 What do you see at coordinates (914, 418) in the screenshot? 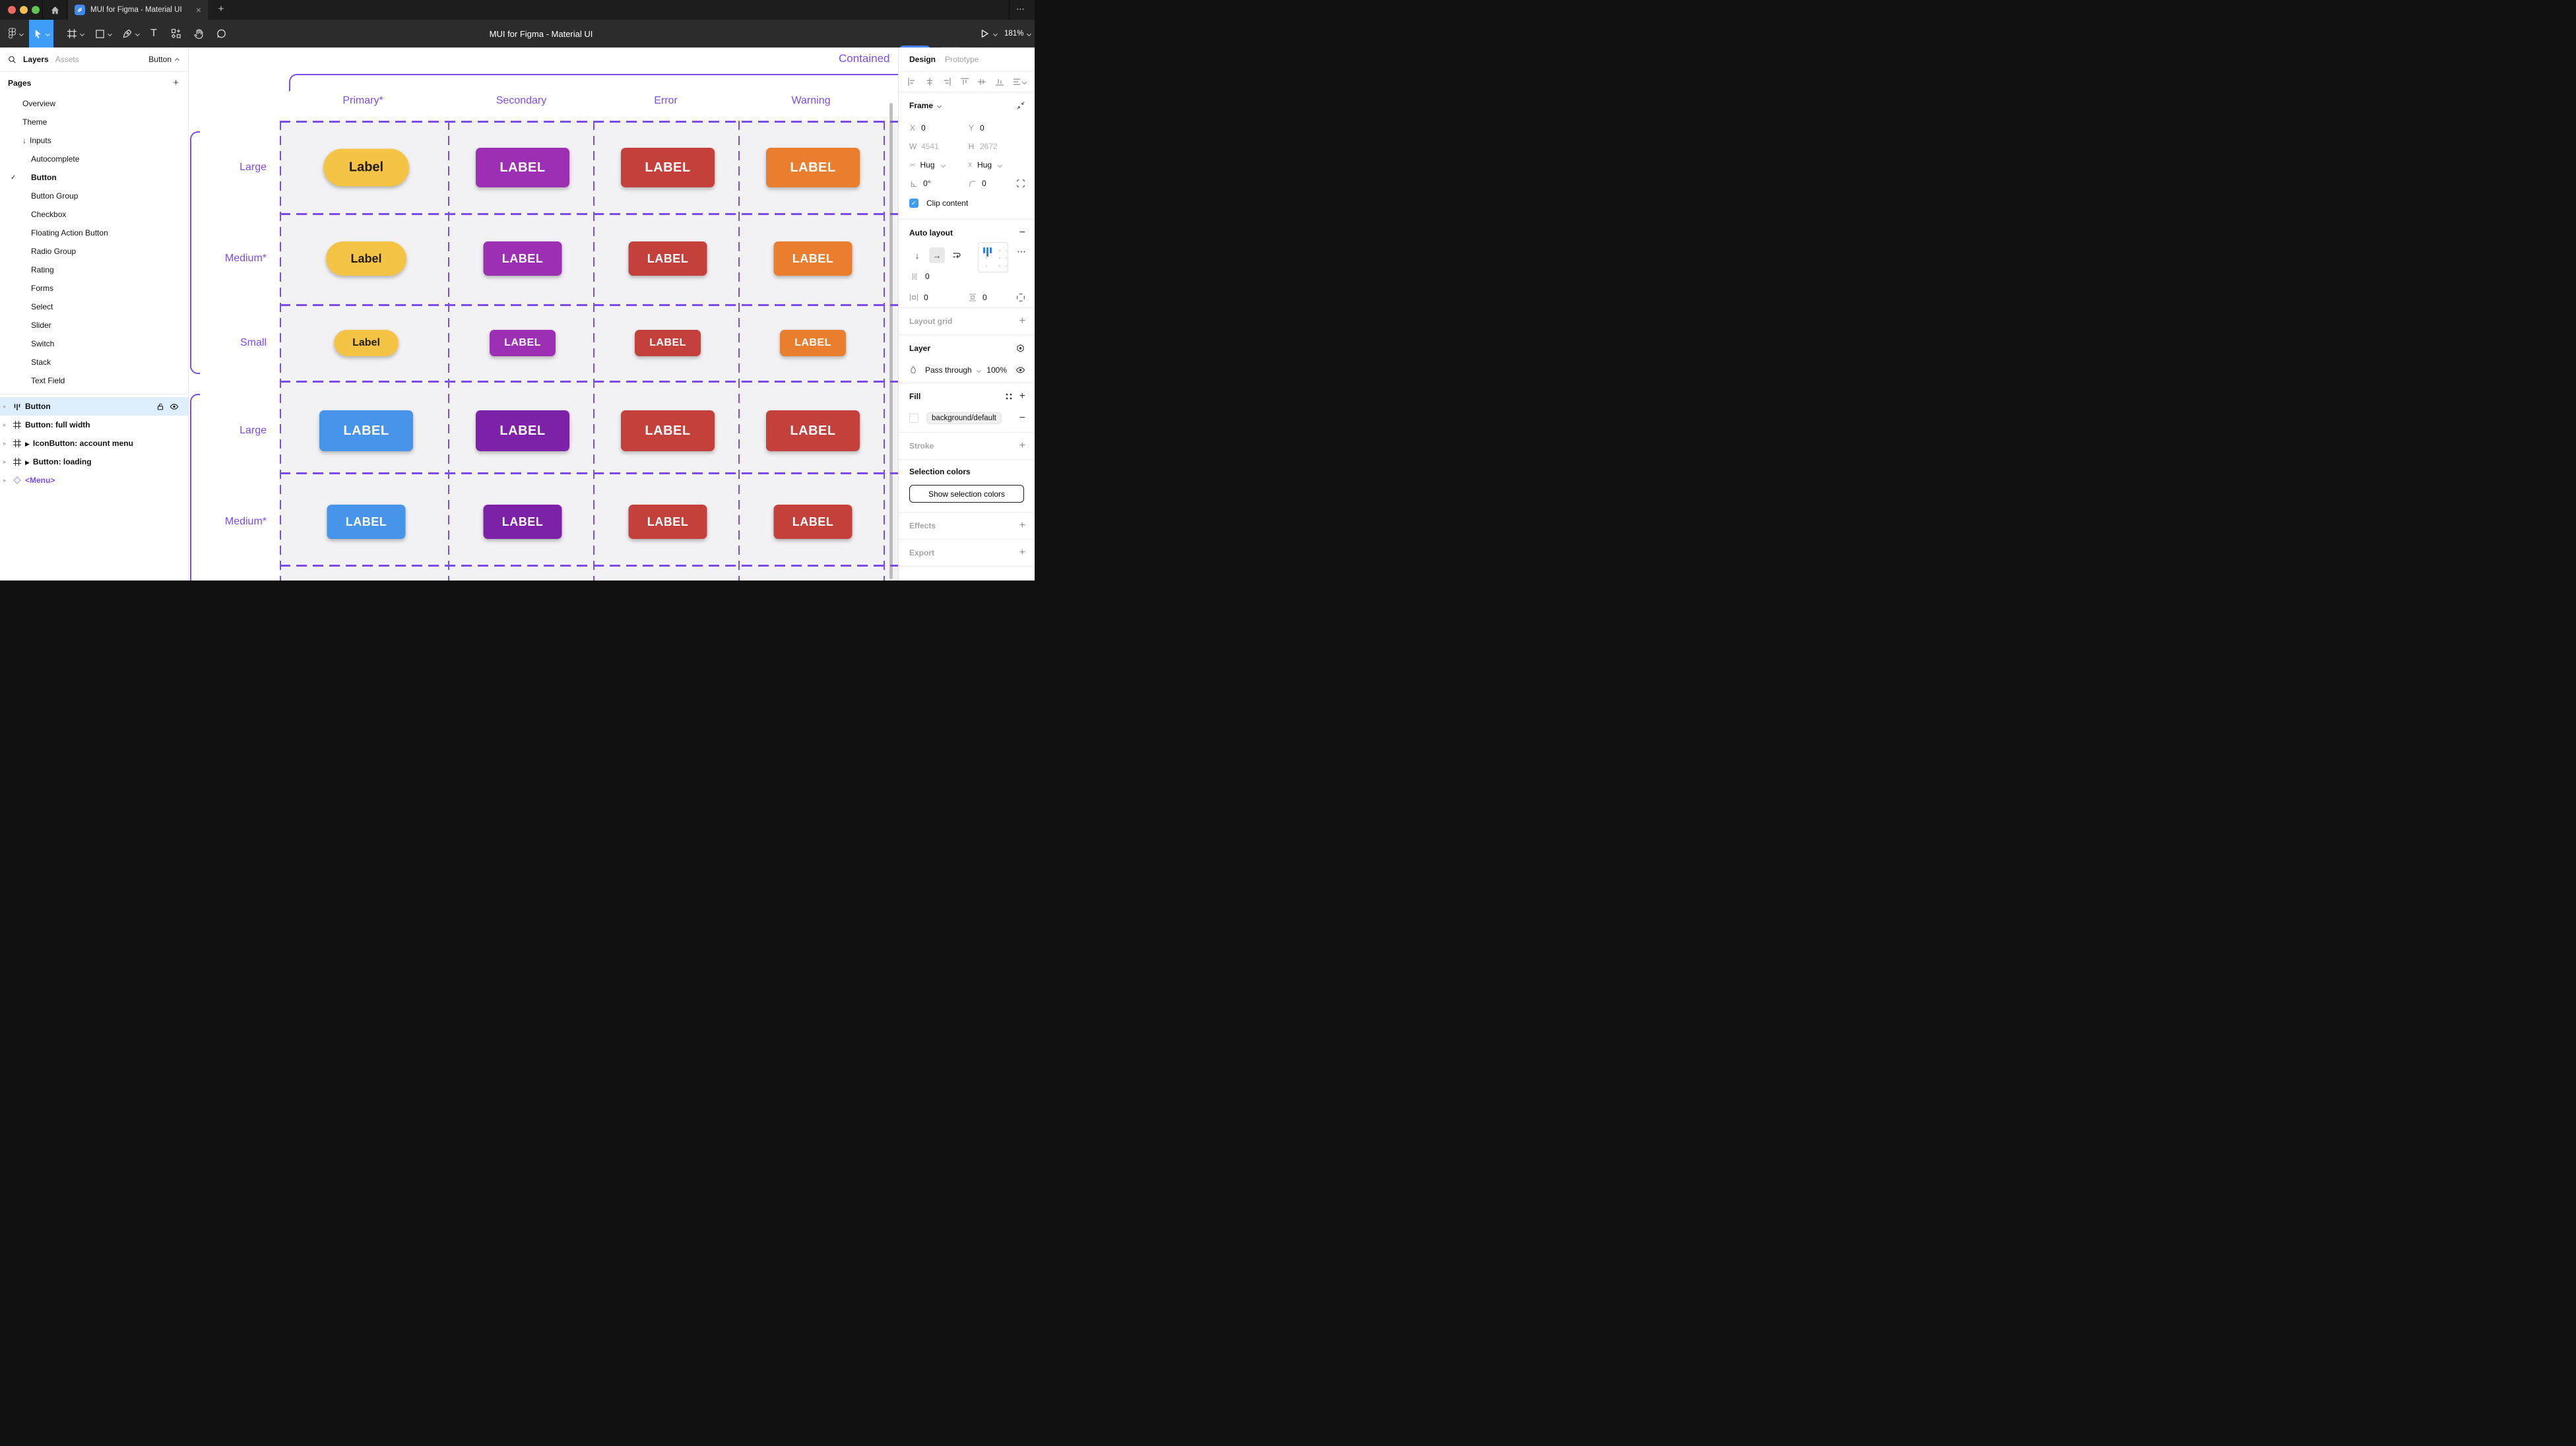
I see `fill-color-swatch` at bounding box center [914, 418].